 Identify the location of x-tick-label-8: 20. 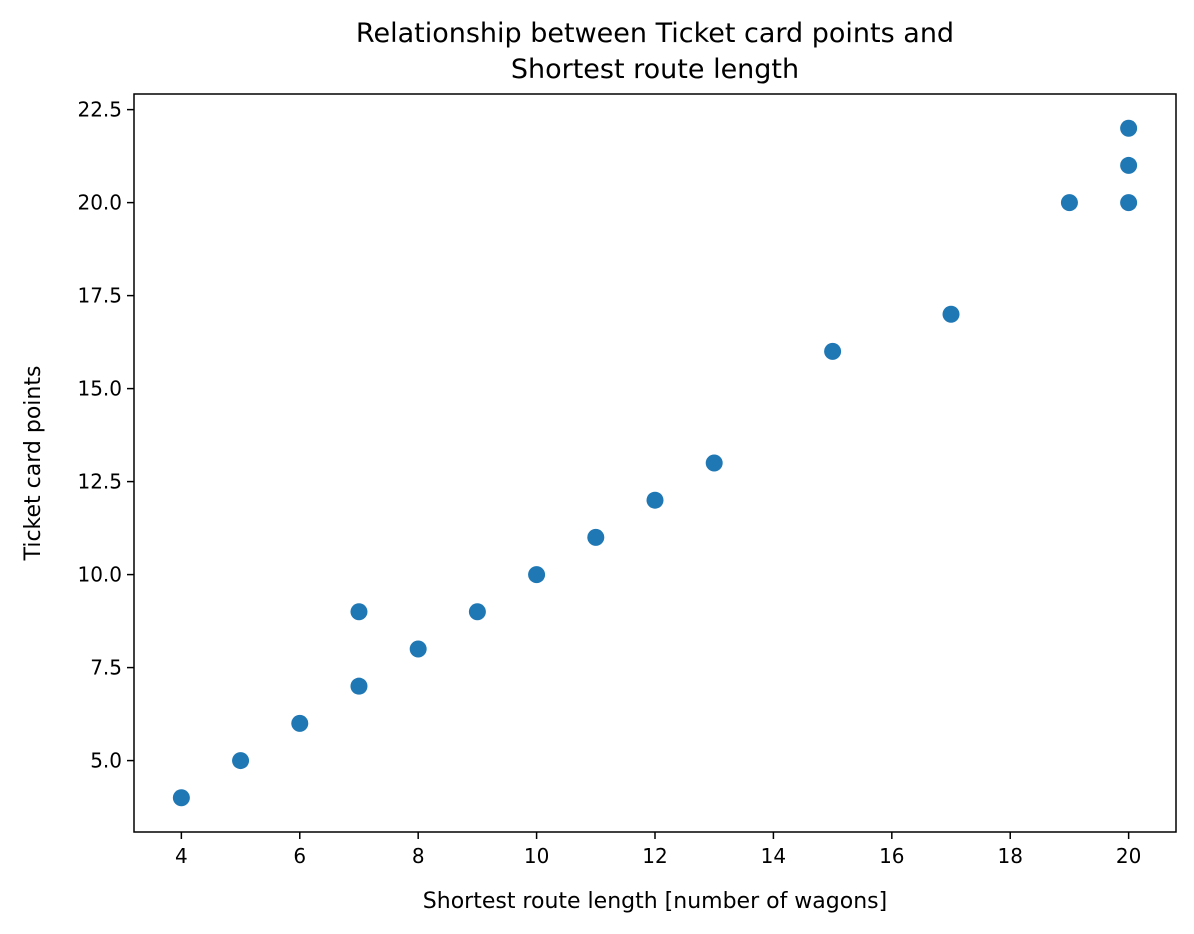
(1128, 856).